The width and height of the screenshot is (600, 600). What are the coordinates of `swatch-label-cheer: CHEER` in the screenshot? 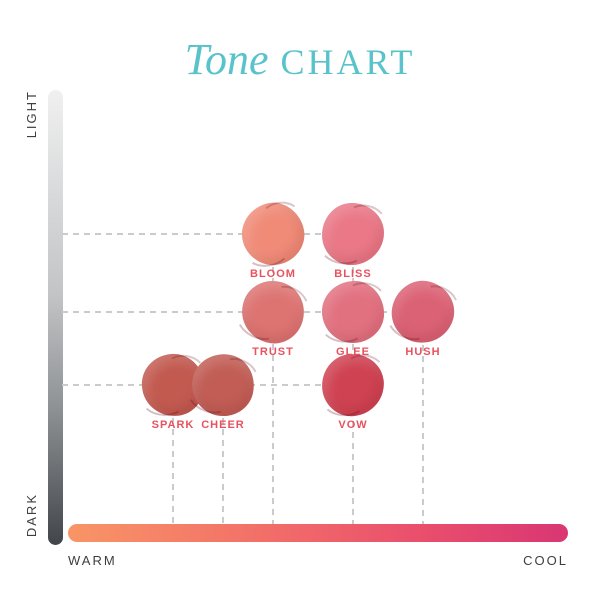 It's located at (223, 425).